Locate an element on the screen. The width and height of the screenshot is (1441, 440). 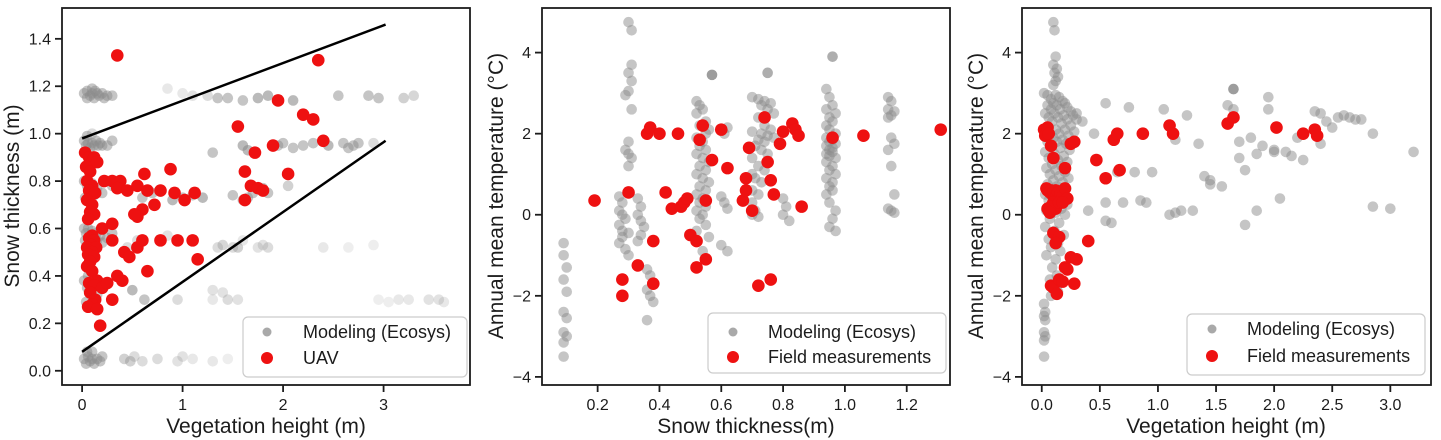
y-tick-label: 0.0 is located at coordinates (40, 371).